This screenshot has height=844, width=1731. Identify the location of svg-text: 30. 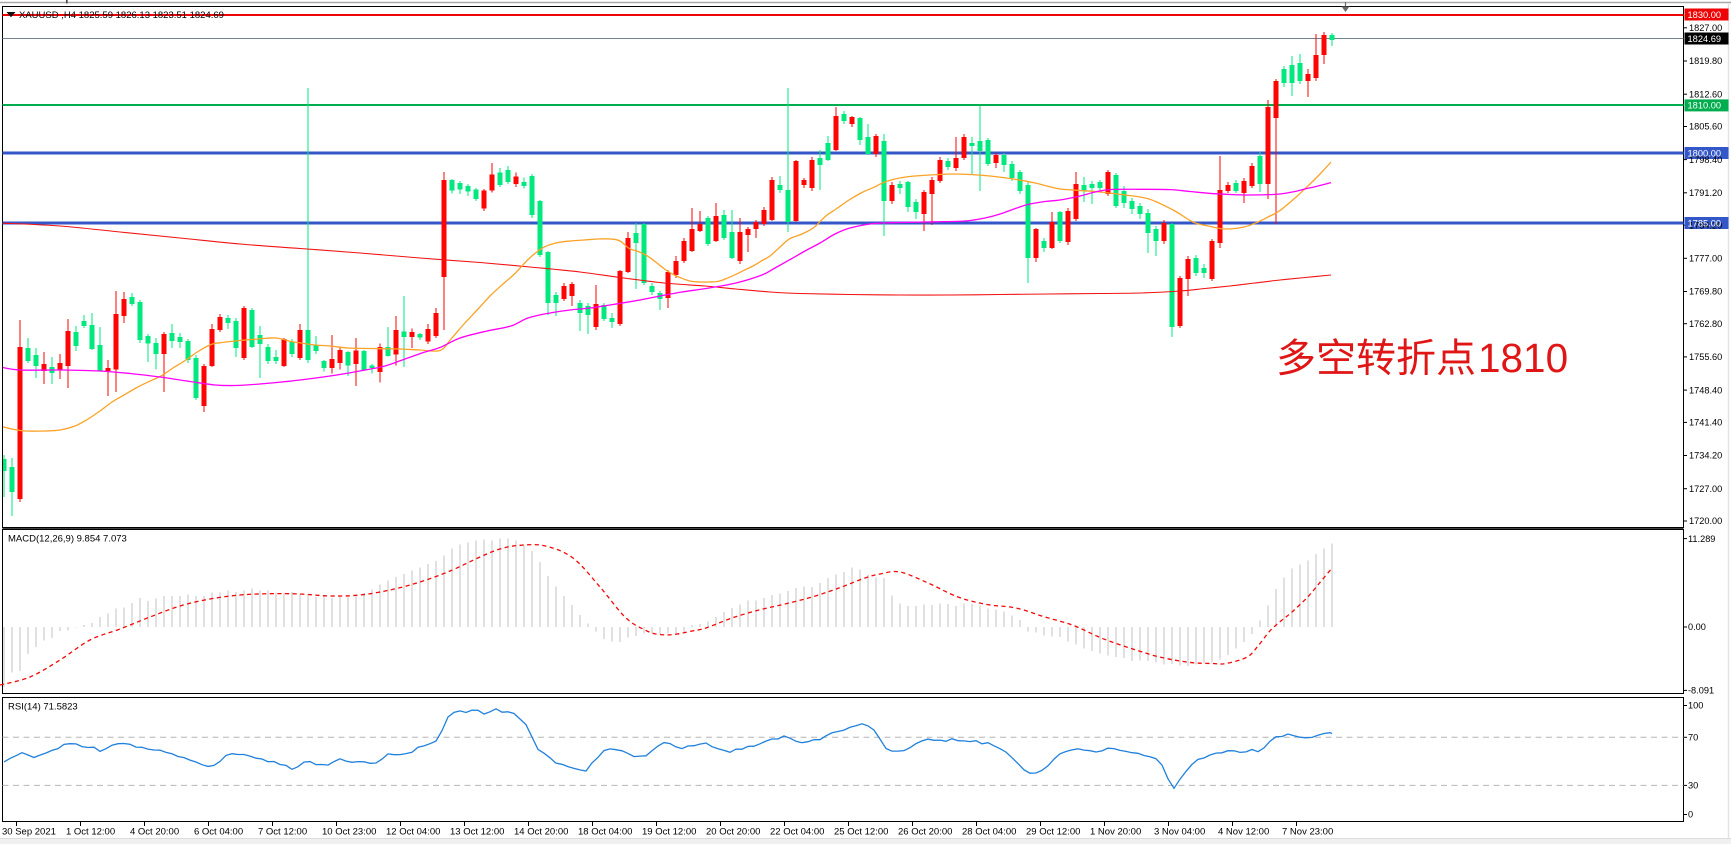
(1693, 786).